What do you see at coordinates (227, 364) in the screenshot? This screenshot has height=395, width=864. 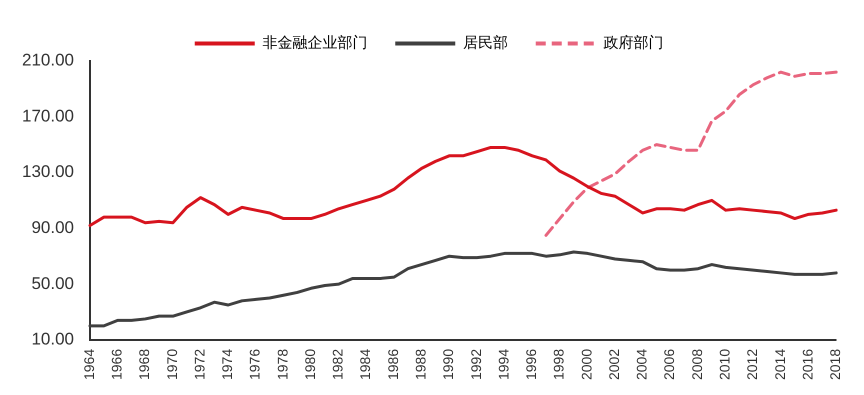 I see `x-tick-label: 1974` at bounding box center [227, 364].